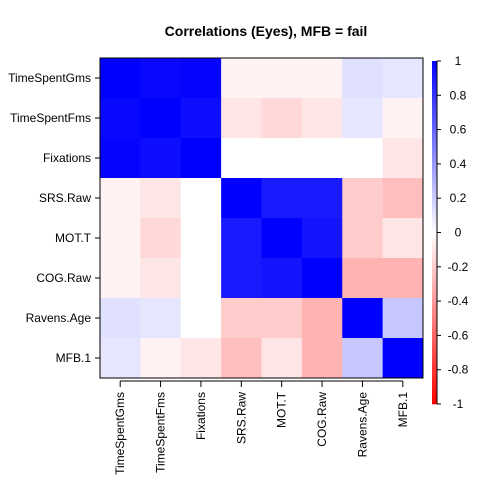 The width and height of the screenshot is (480, 480). Describe the element at coordinates (458, 335) in the screenshot. I see `colorbar-tick-label: -0.6` at that location.